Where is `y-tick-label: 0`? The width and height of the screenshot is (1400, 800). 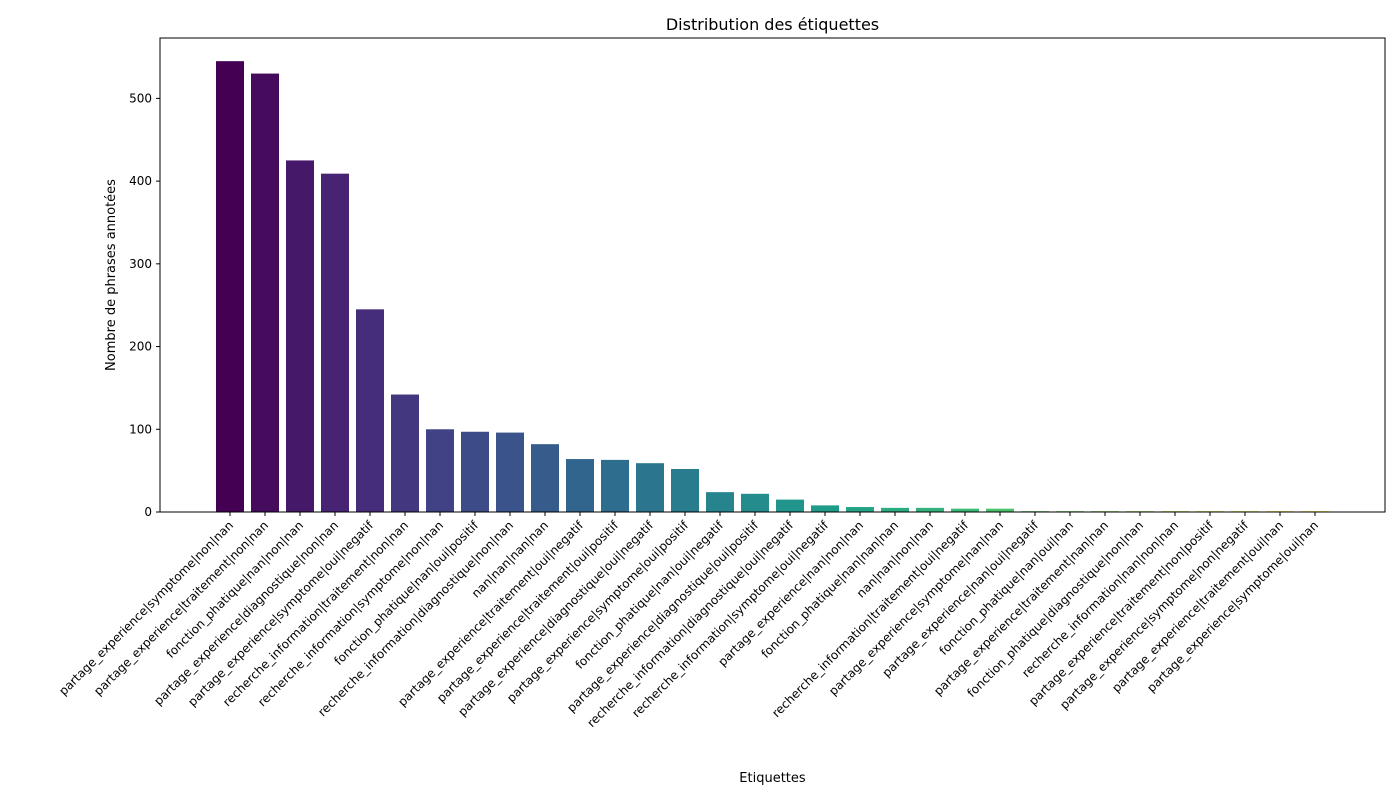 y-tick-label: 0 is located at coordinates (148, 512).